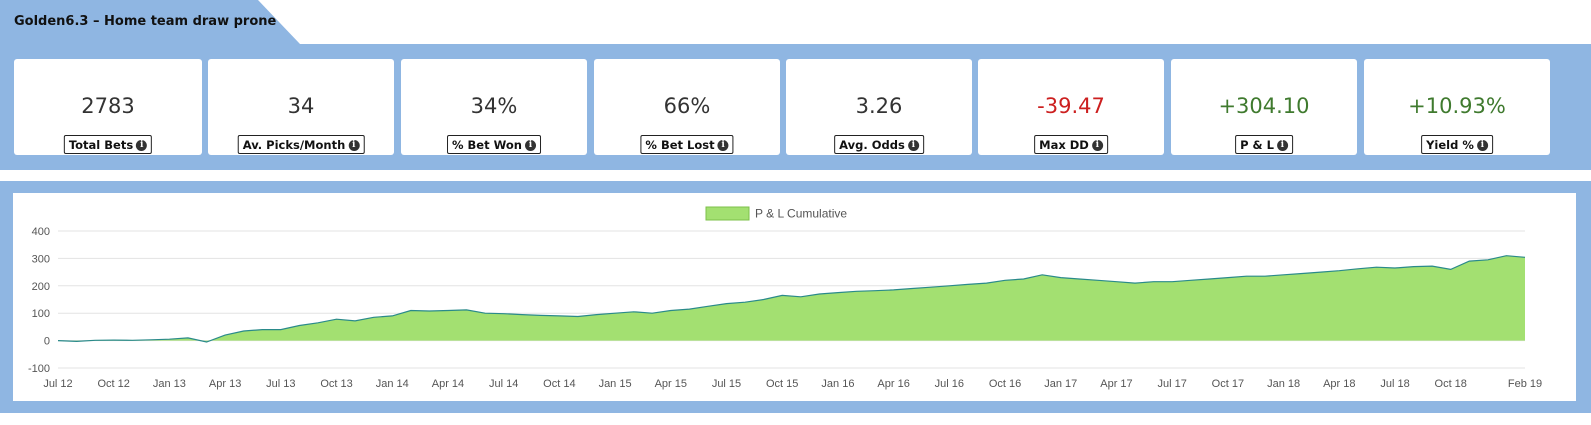 The width and height of the screenshot is (1591, 425). I want to click on x-tick-label: Apr 15, so click(671, 384).